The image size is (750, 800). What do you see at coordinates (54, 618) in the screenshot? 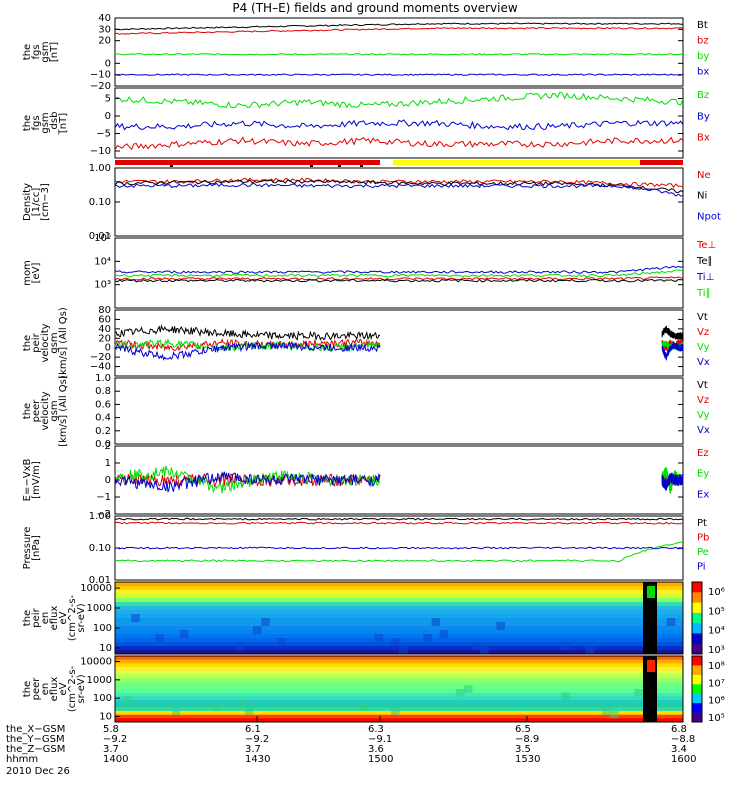
I see `y-axis-label: eflux` at bounding box center [54, 618].